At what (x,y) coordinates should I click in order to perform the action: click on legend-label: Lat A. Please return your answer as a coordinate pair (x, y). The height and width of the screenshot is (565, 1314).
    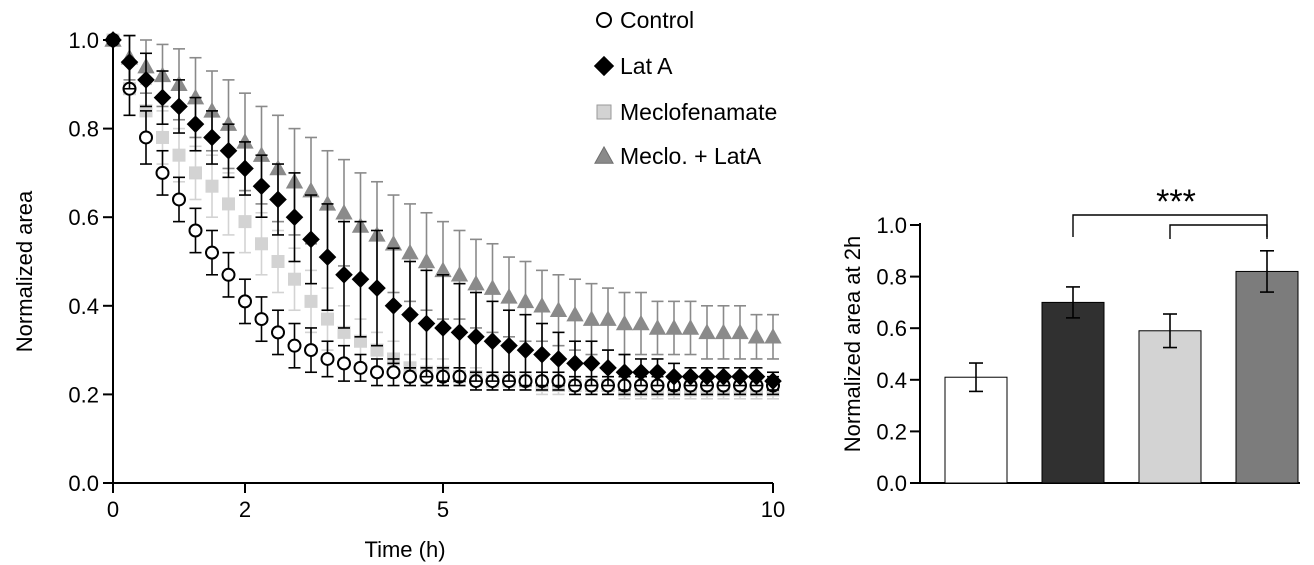
    Looking at the image, I should click on (646, 66).